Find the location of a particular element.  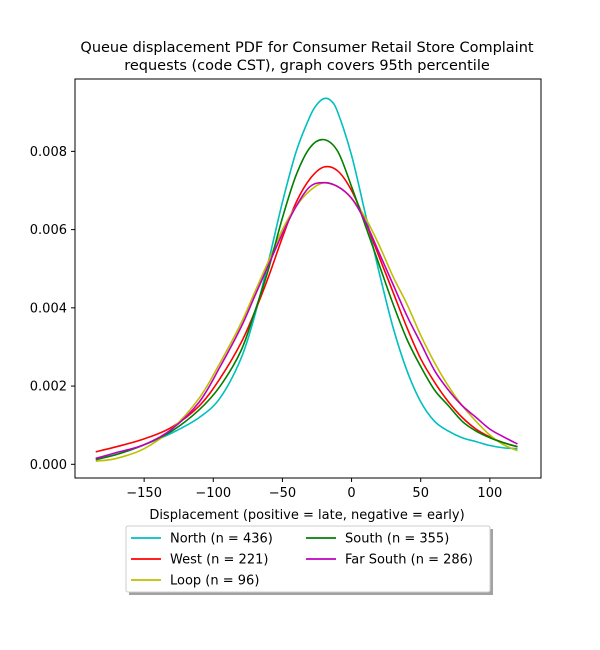

x-tick-label: 0 is located at coordinates (351, 493).